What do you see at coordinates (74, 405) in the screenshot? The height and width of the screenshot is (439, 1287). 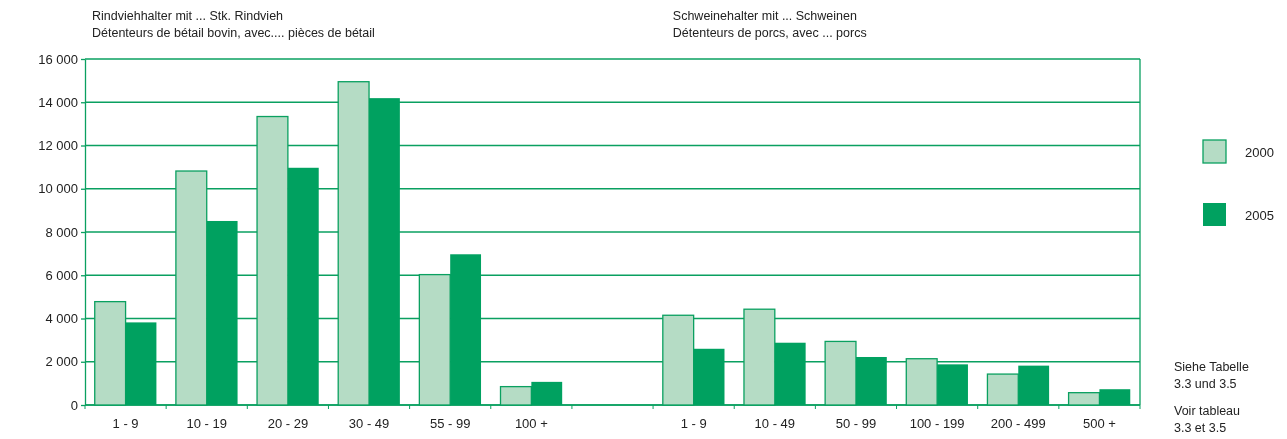 I see `y-tick-label: 0` at bounding box center [74, 405].